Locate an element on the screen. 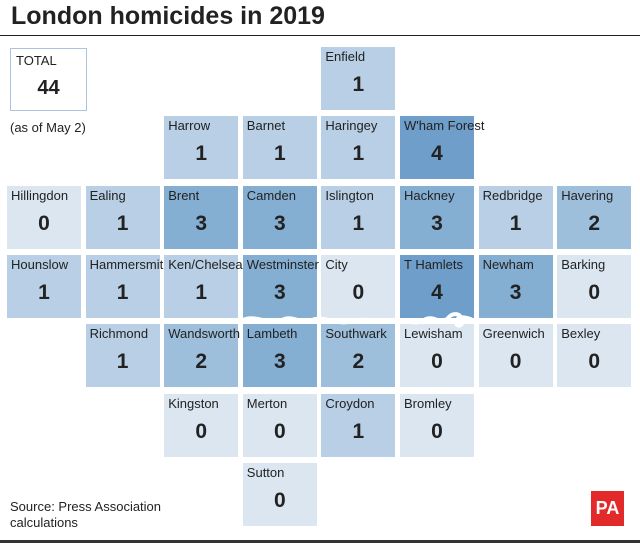  borough-name: Barking is located at coordinates (583, 264).